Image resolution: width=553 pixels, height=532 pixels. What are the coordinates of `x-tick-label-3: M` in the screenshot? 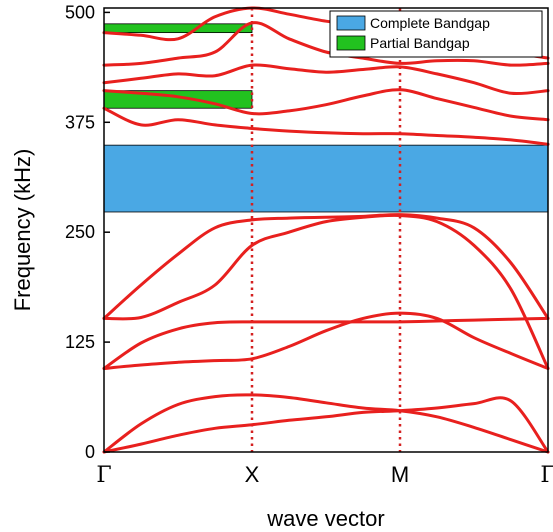 It's located at (400, 474).